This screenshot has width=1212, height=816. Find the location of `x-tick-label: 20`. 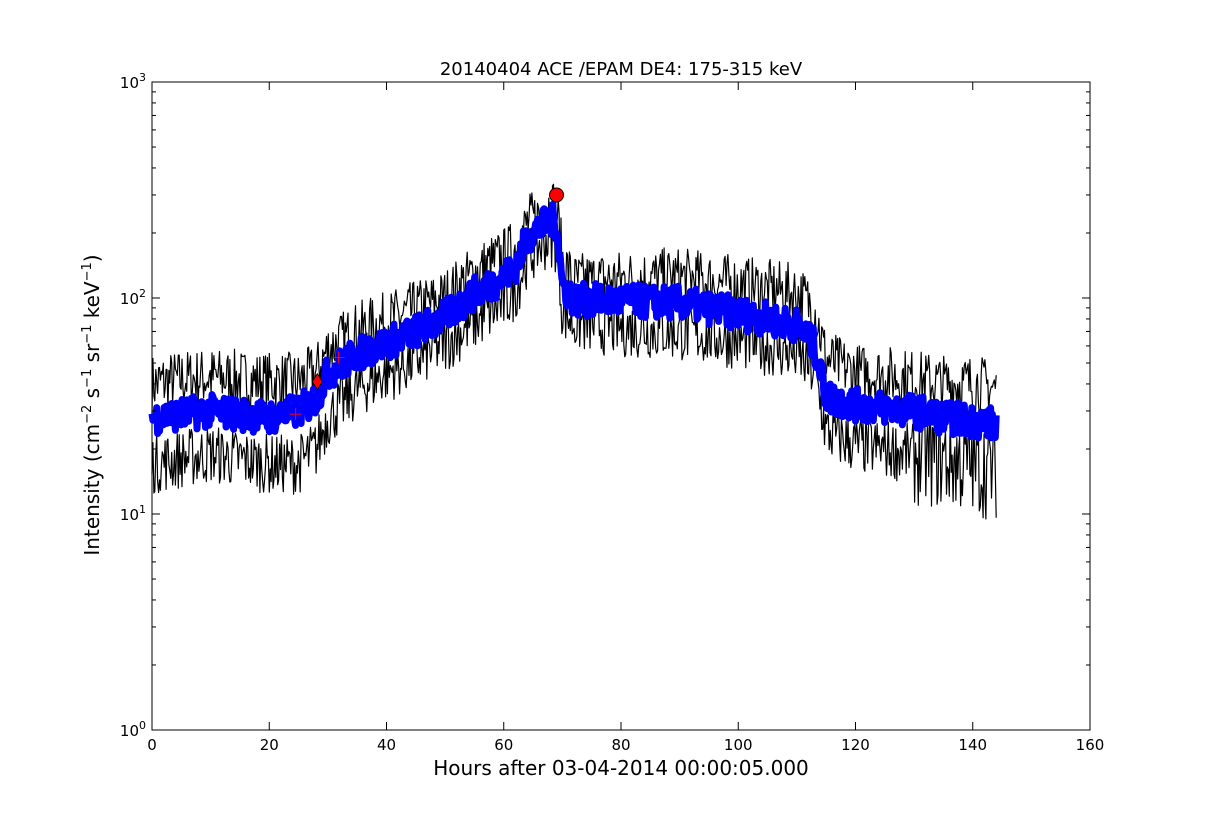

x-tick-label: 20 is located at coordinates (269, 745).